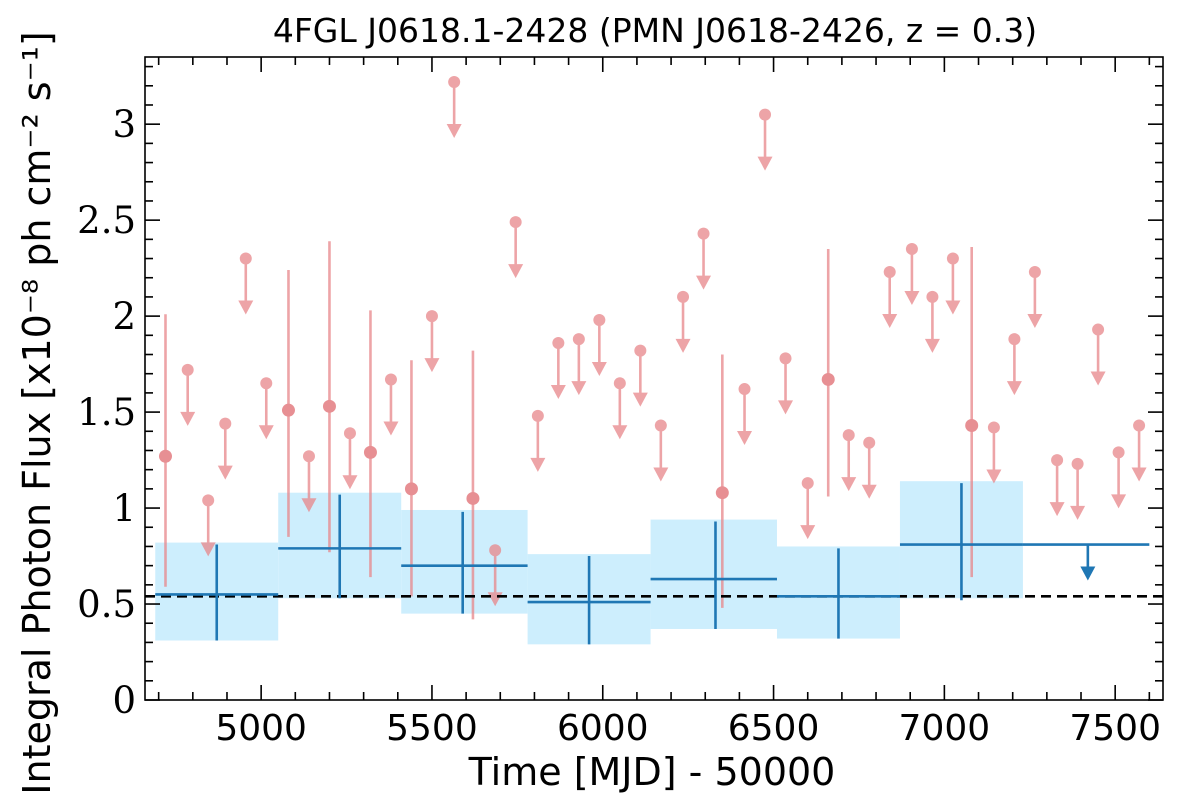 This screenshot has width=1200, height=800. I want to click on y-tick-label: 0.5, so click(106, 604).